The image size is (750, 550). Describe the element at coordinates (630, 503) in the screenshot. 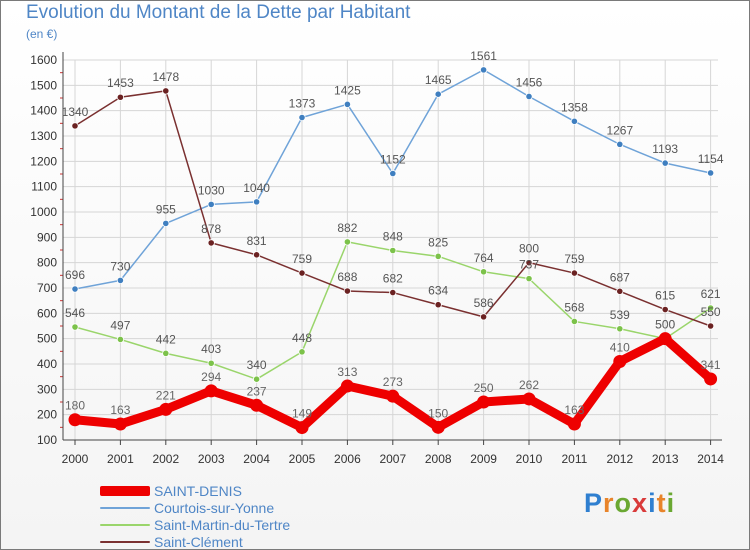

I see `proxiti-logo: Proxiti` at that location.